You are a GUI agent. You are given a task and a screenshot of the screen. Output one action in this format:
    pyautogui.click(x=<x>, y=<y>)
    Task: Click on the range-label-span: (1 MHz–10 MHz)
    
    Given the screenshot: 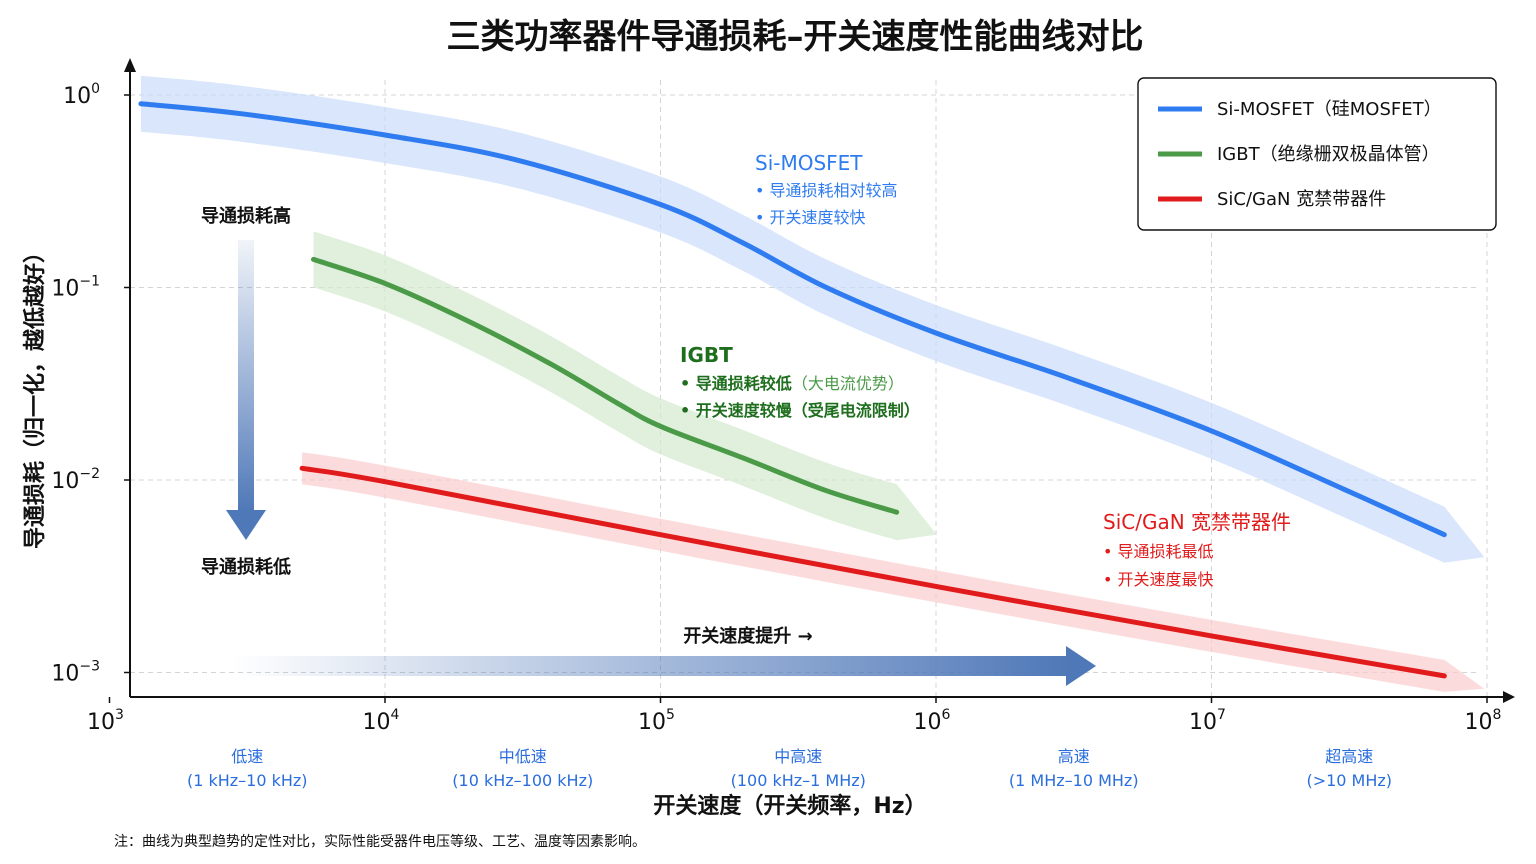 What is the action you would take?
    pyautogui.click(x=1074, y=780)
    